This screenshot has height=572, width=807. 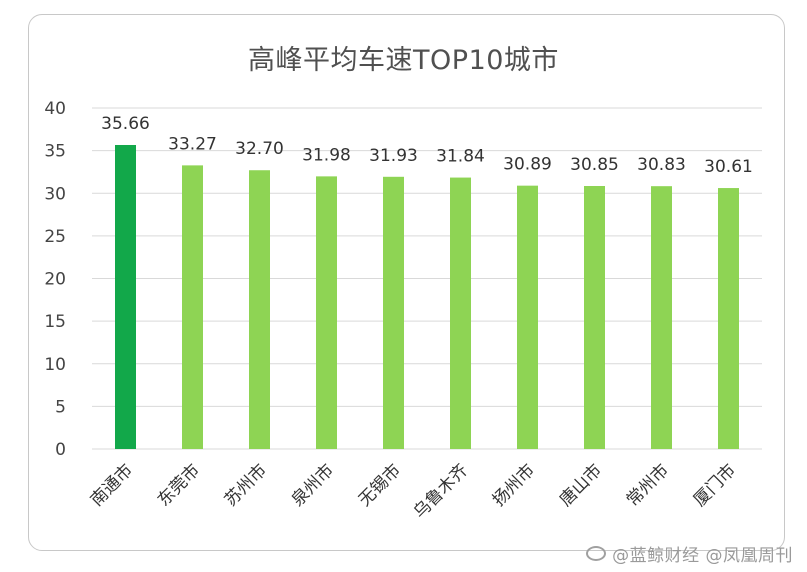 I want to click on y-tick-label: 40, so click(x=55, y=109).